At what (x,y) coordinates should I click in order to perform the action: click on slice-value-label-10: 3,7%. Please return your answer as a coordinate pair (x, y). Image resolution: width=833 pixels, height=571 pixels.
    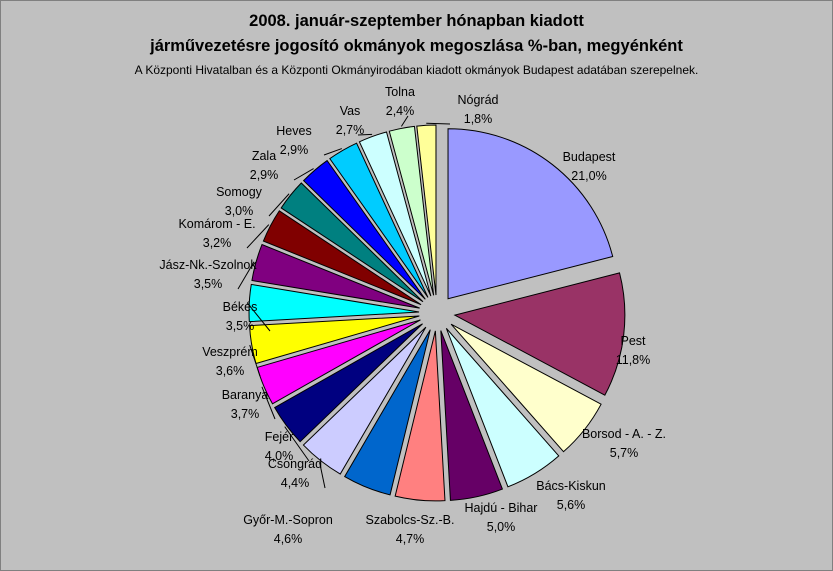
    Looking at the image, I should click on (245, 414).